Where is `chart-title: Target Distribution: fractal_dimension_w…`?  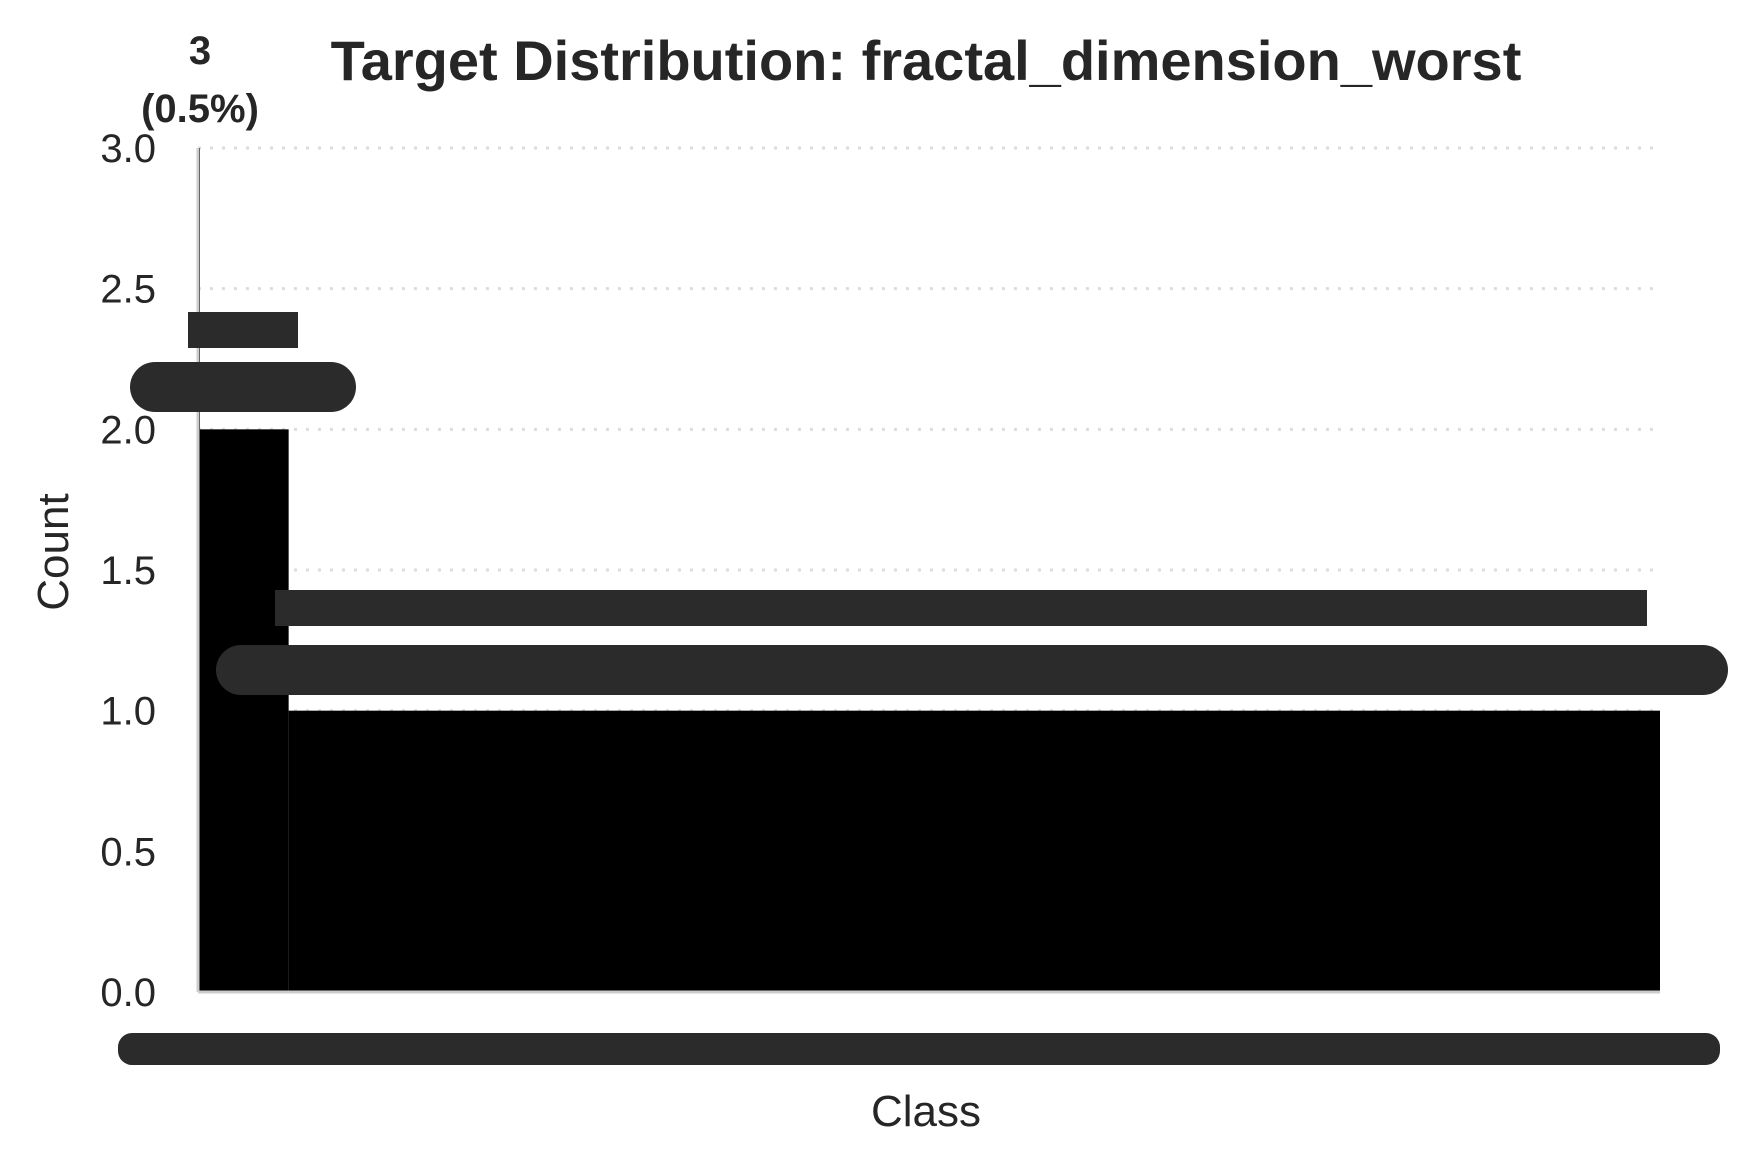
chart-title: Target Distribution: fractal_dimension_w… is located at coordinates (926, 60).